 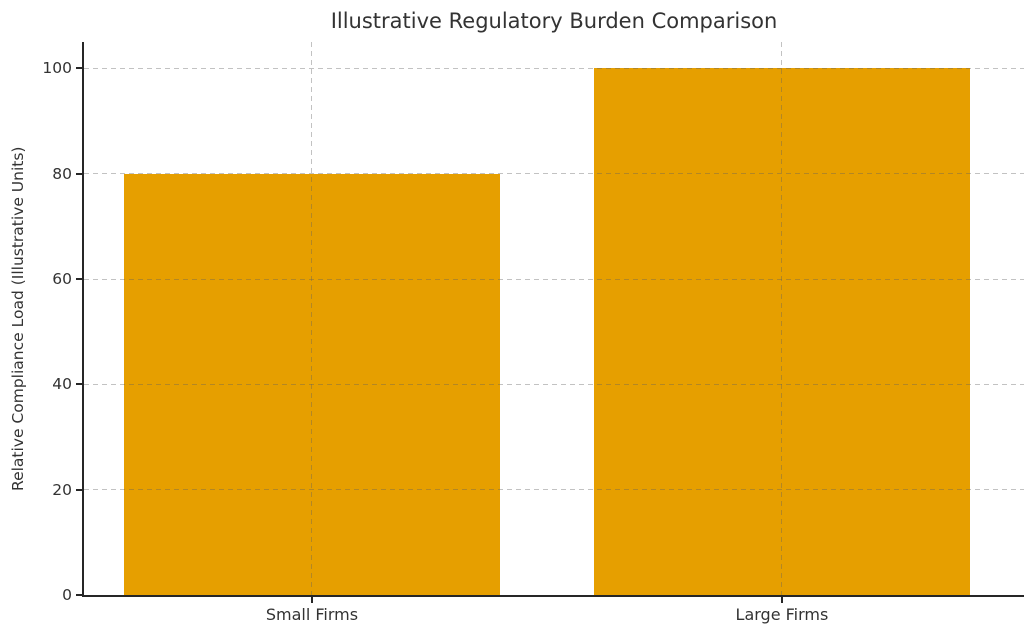 What do you see at coordinates (67, 595) in the screenshot?
I see `y-tick-label: 0` at bounding box center [67, 595].